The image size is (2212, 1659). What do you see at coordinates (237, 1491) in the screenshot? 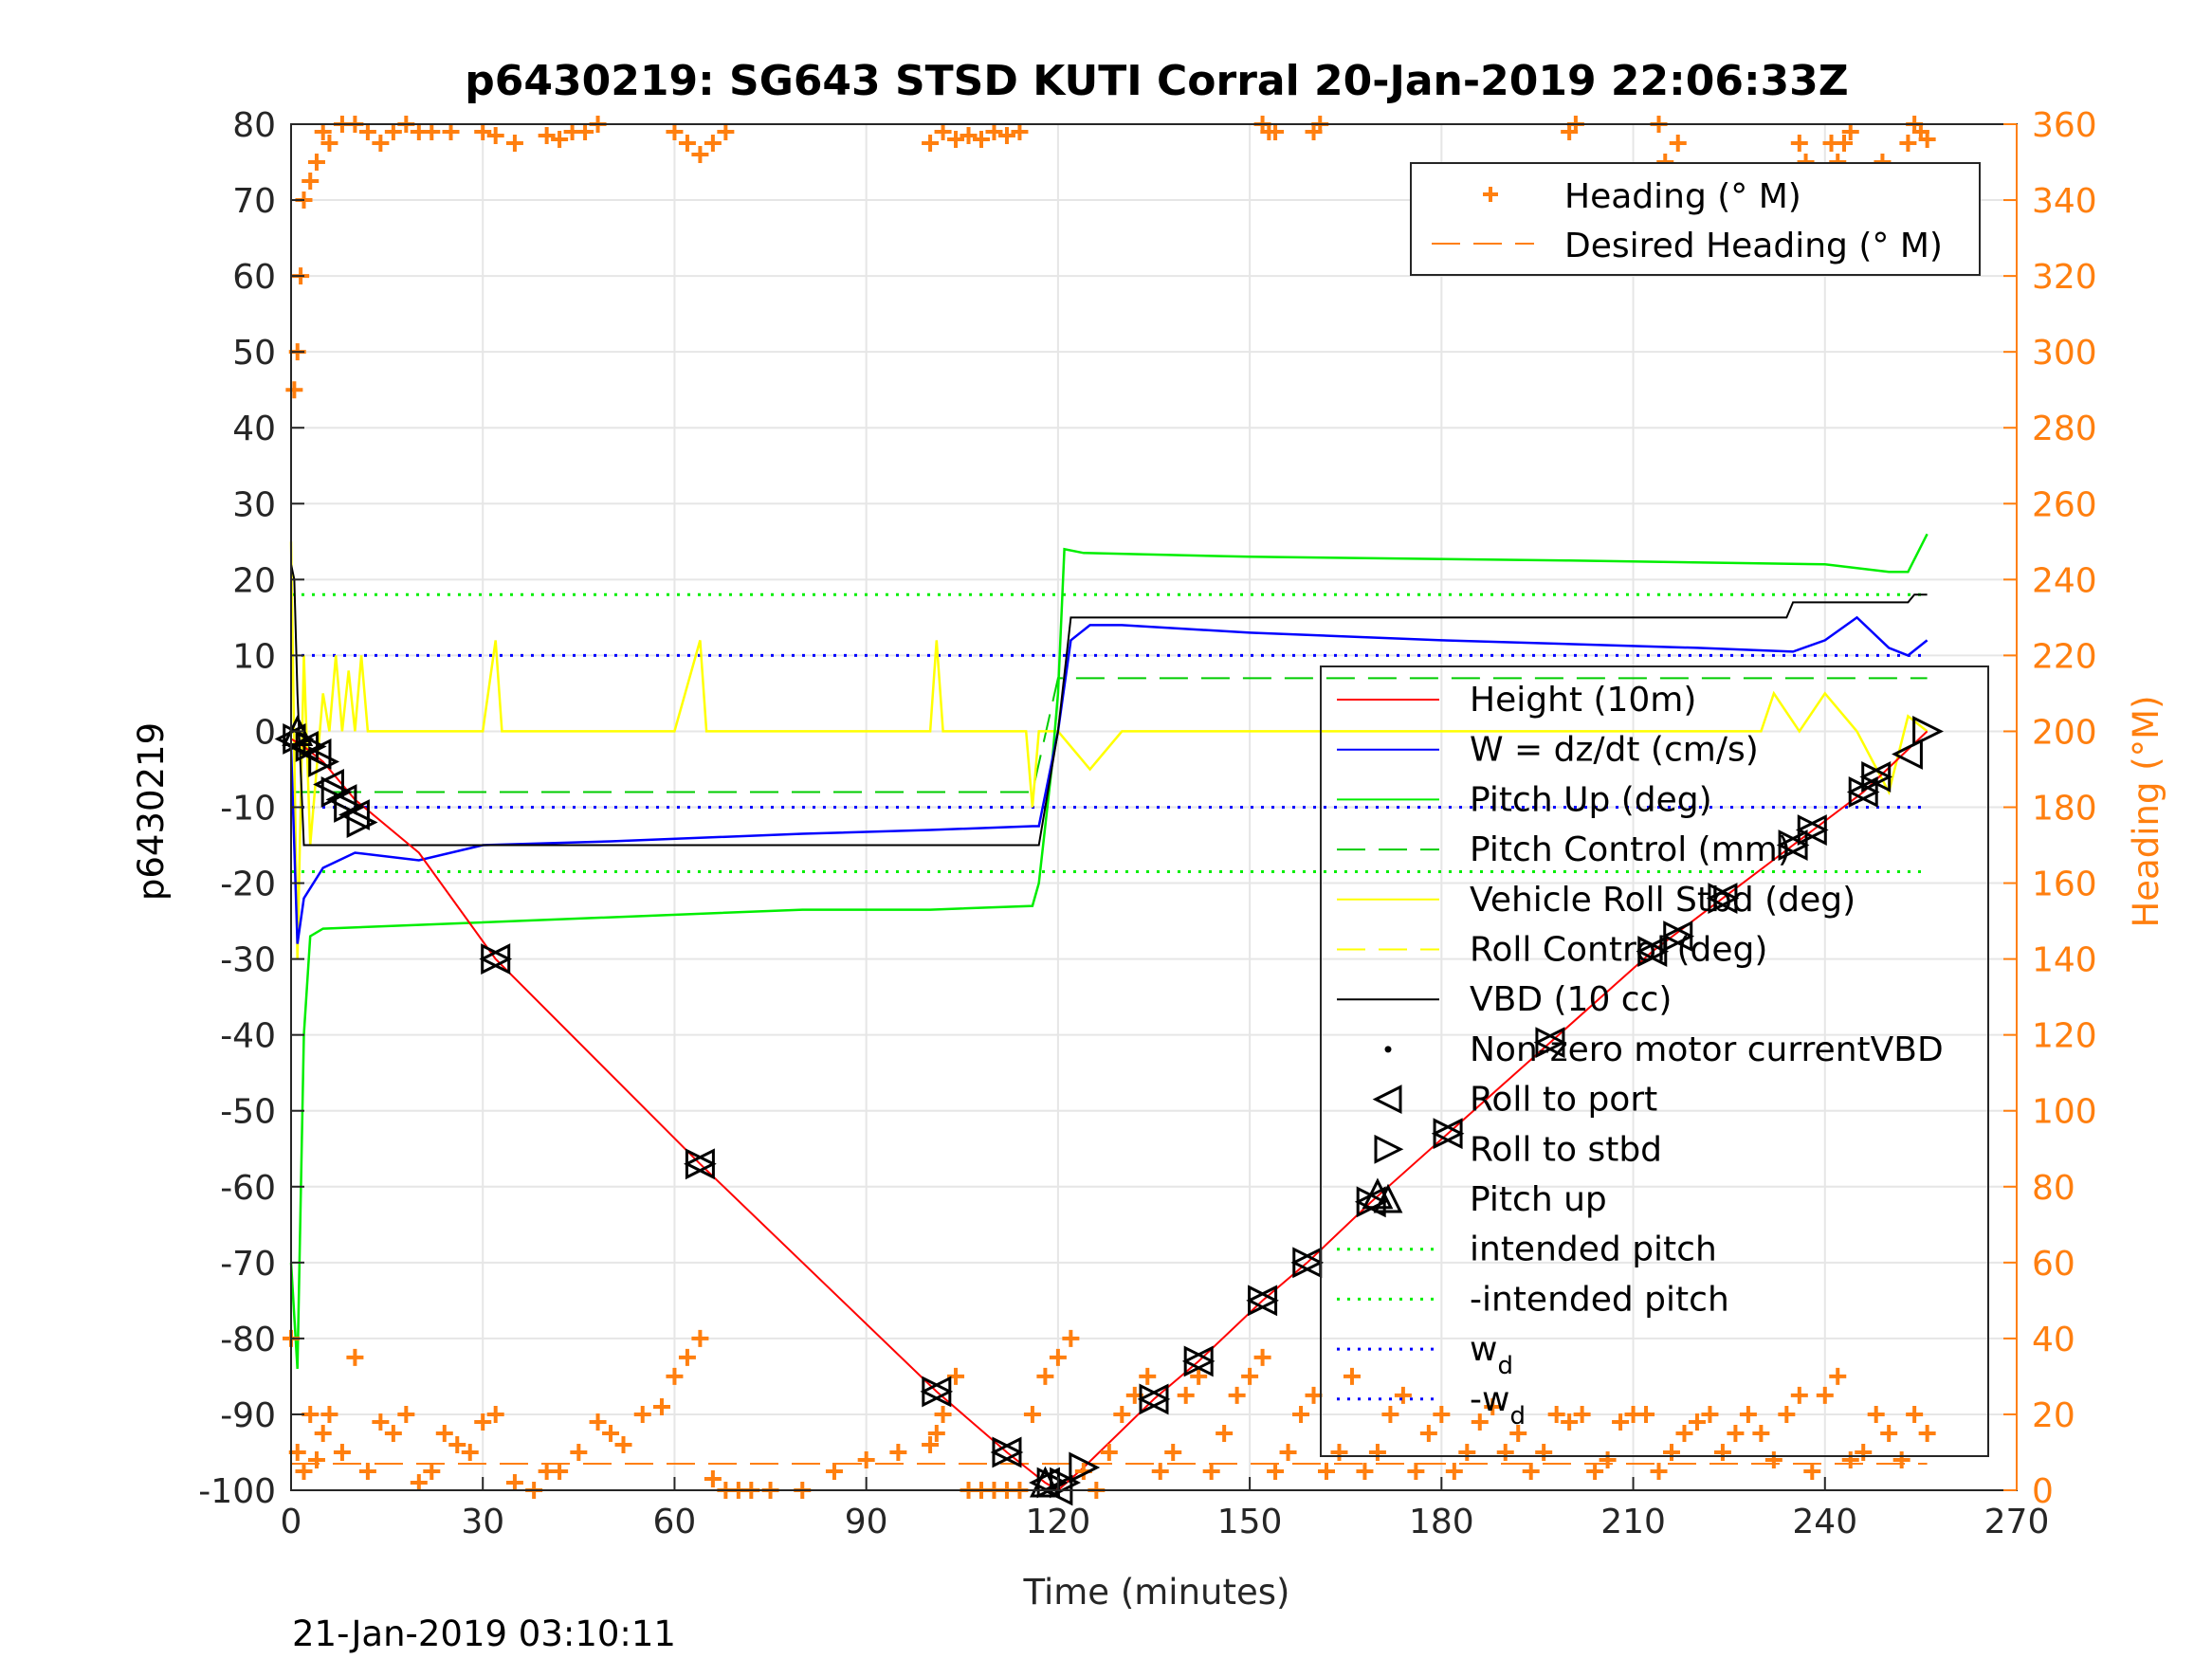
I see `y-left-tick-label: -100` at bounding box center [237, 1491].